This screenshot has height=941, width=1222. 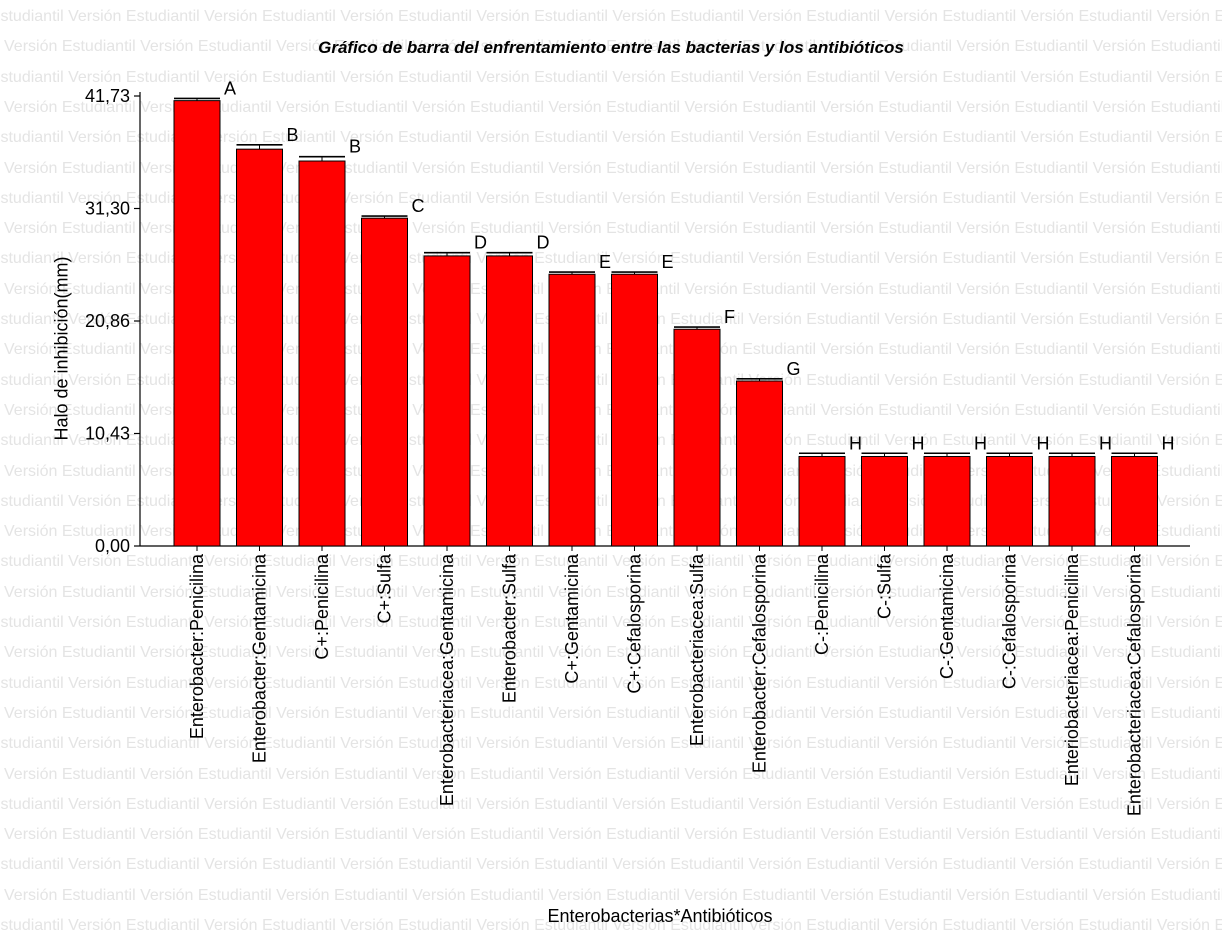 I want to click on y-tick-label: 31,30, so click(x=107, y=209).